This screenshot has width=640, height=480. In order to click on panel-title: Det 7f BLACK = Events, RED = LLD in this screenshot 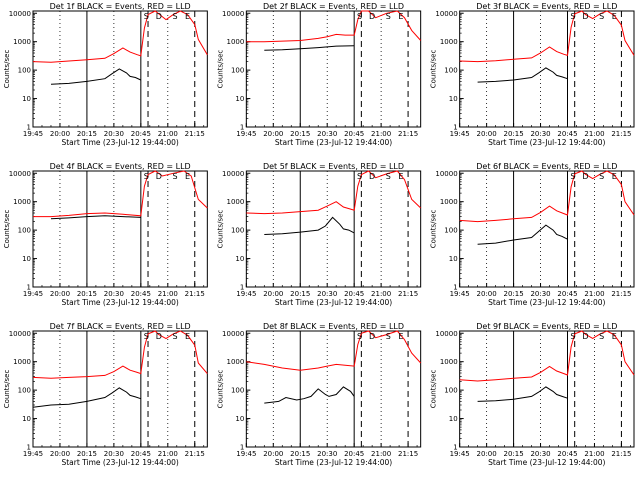, I will do `click(120, 326)`.